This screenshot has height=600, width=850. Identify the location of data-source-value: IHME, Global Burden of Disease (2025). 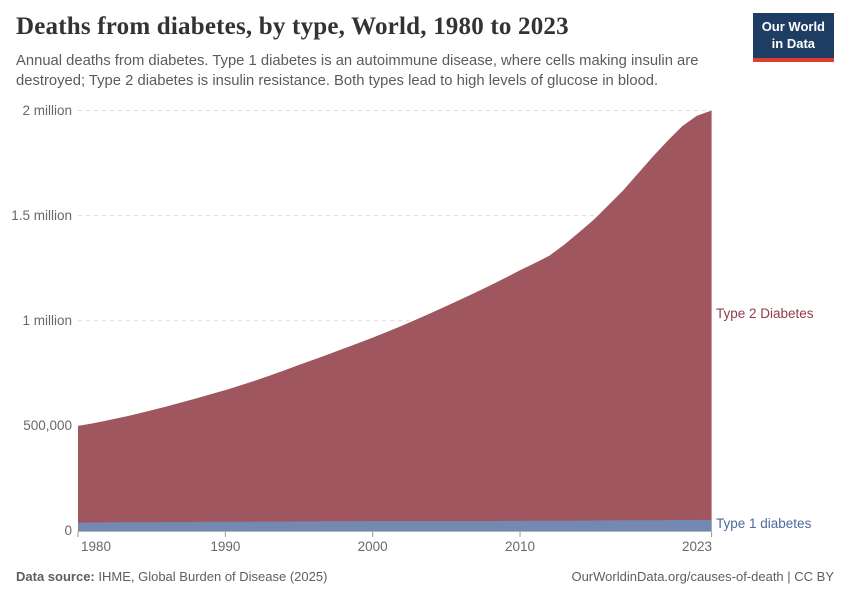
(213, 576).